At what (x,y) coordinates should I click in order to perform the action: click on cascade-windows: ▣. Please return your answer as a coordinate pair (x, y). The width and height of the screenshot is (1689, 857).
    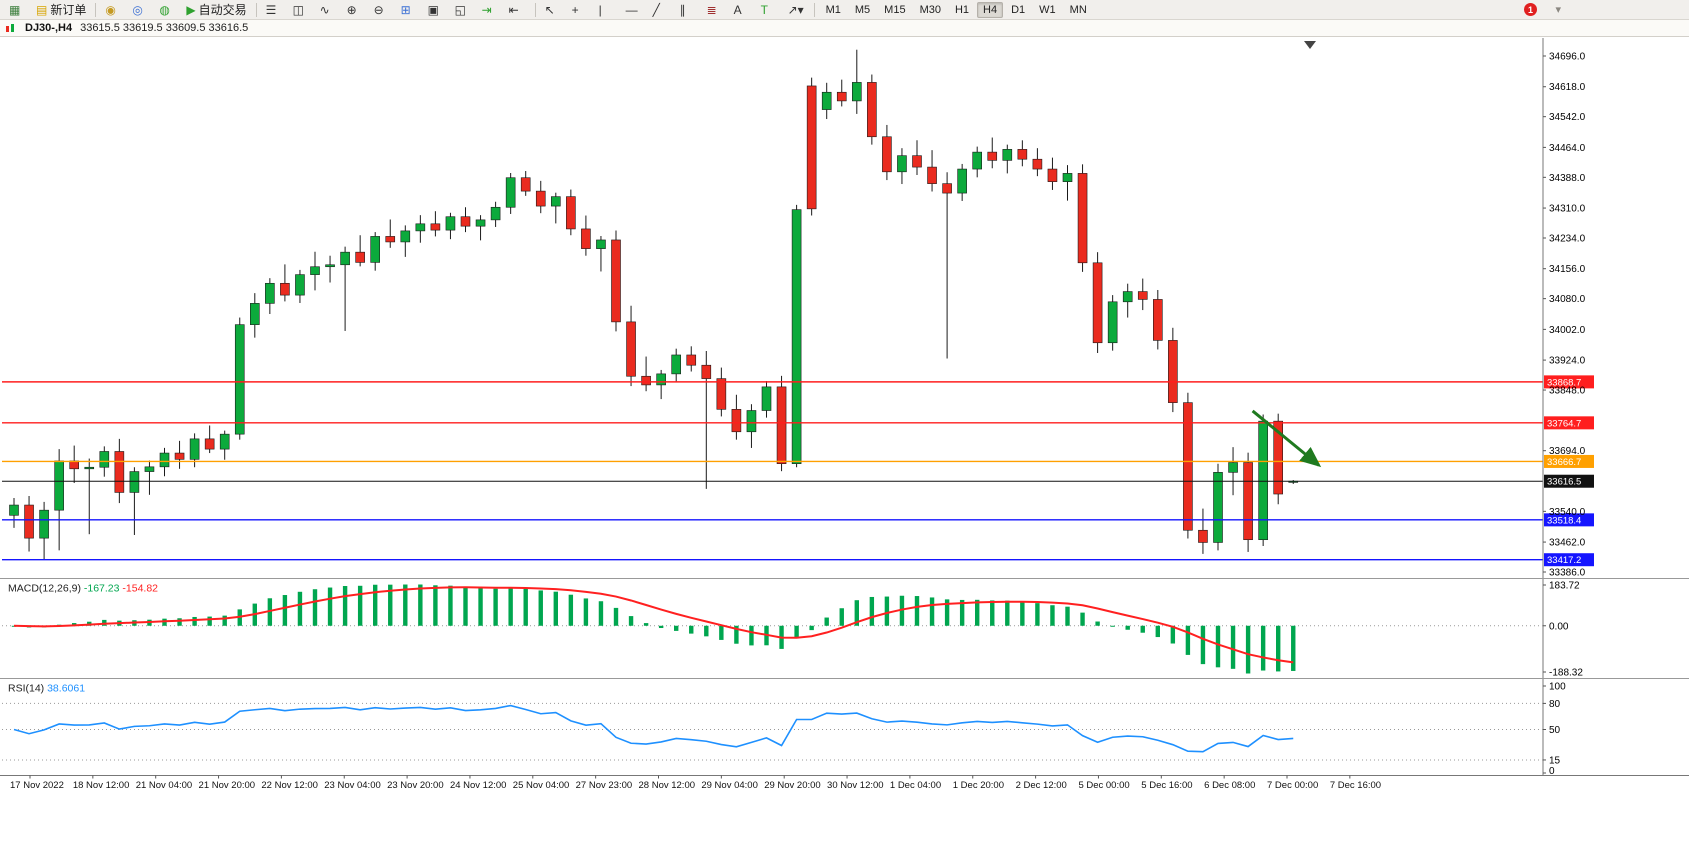
    Looking at the image, I should click on (436, 9).